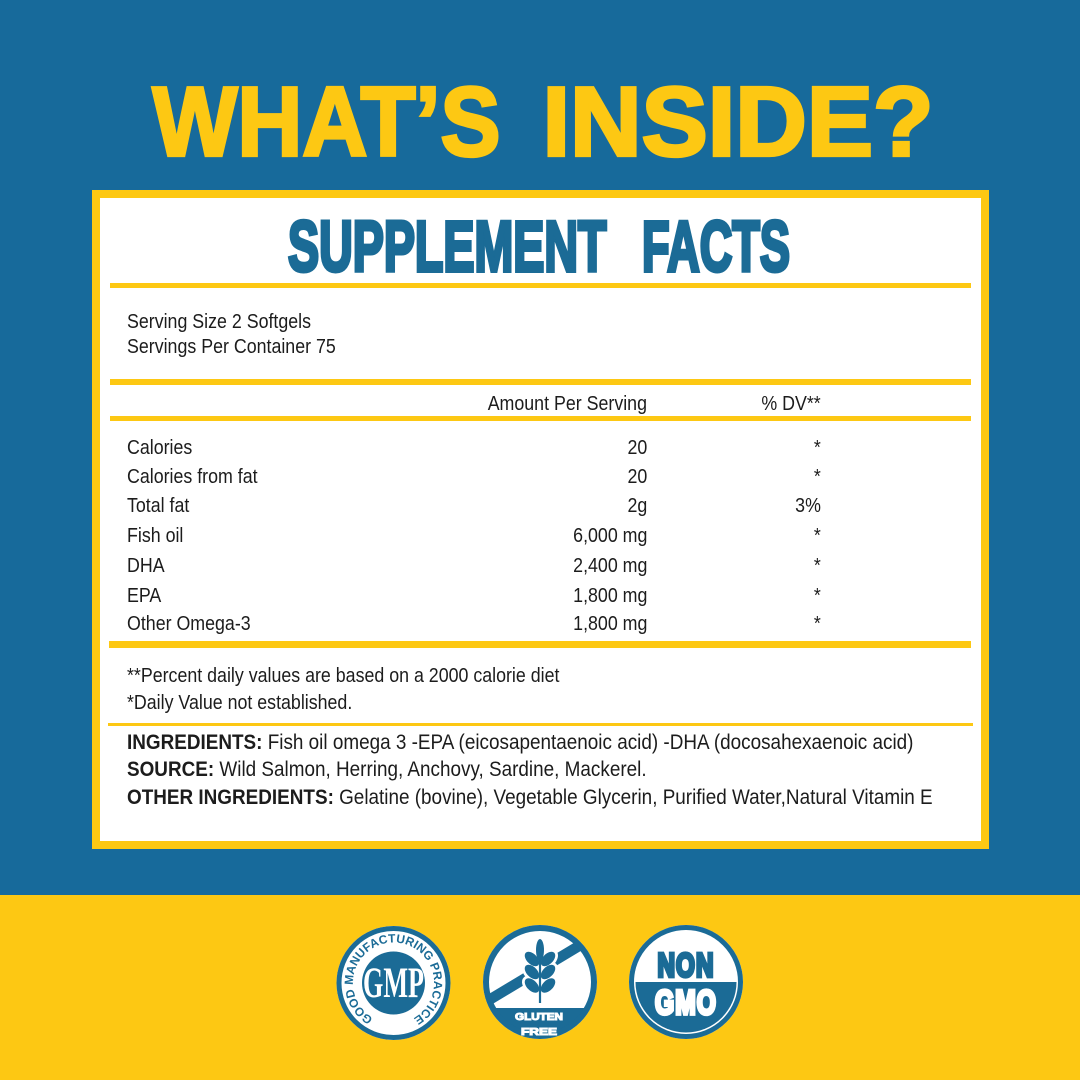 The image size is (1080, 1080). Describe the element at coordinates (716, 247) in the screenshot. I see `svg-text: FACTS` at that location.